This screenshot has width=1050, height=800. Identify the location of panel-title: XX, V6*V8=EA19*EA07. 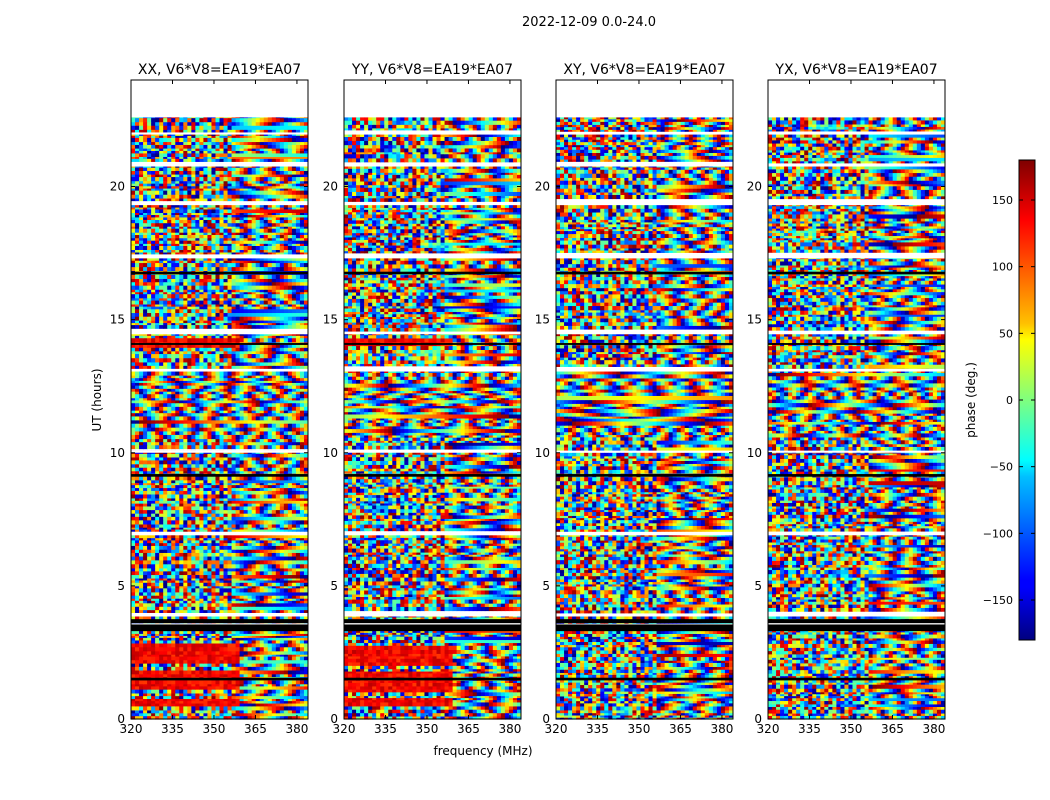
(219, 70).